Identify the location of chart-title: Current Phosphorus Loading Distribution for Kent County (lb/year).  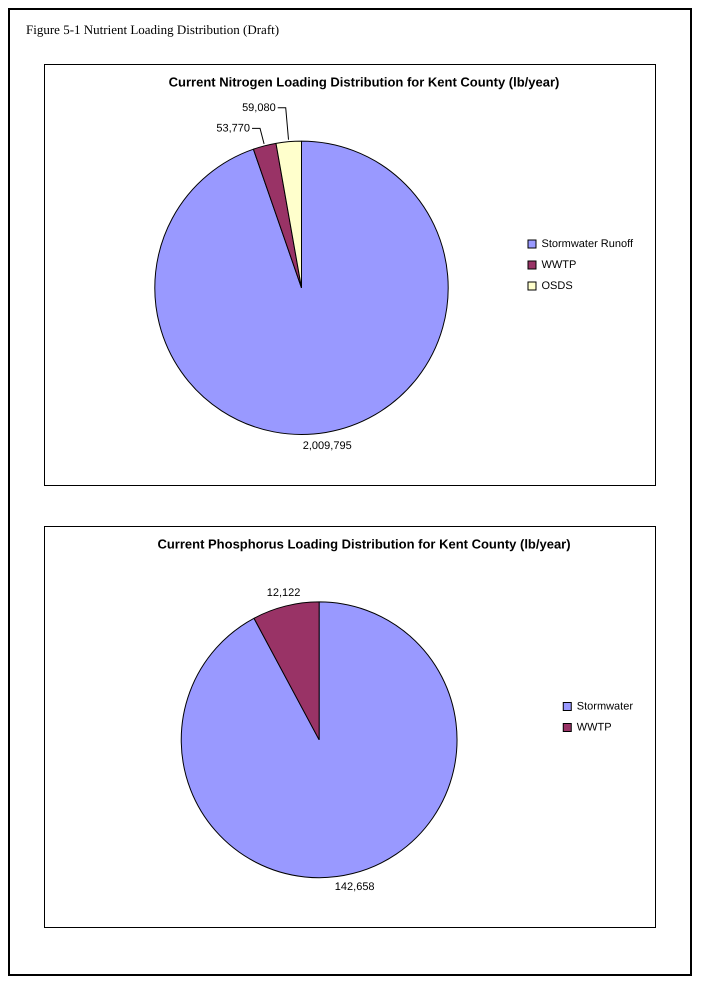
(364, 544).